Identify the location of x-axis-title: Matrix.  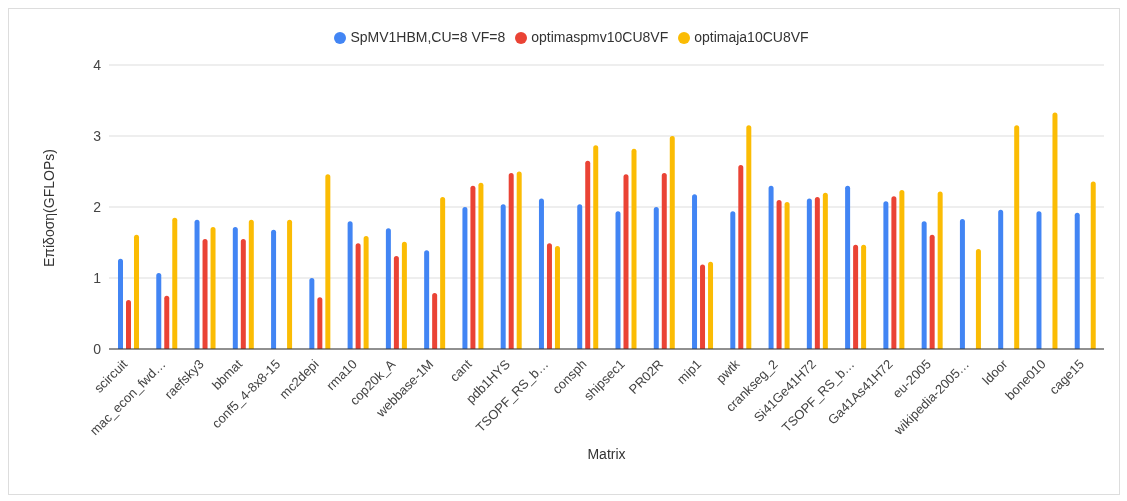
(606, 454).